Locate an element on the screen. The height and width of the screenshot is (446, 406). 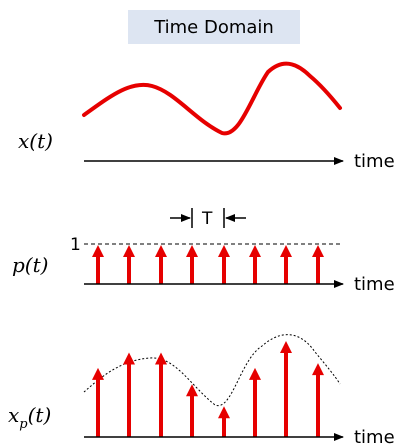
axis-label-3: time is located at coordinates (374, 436).